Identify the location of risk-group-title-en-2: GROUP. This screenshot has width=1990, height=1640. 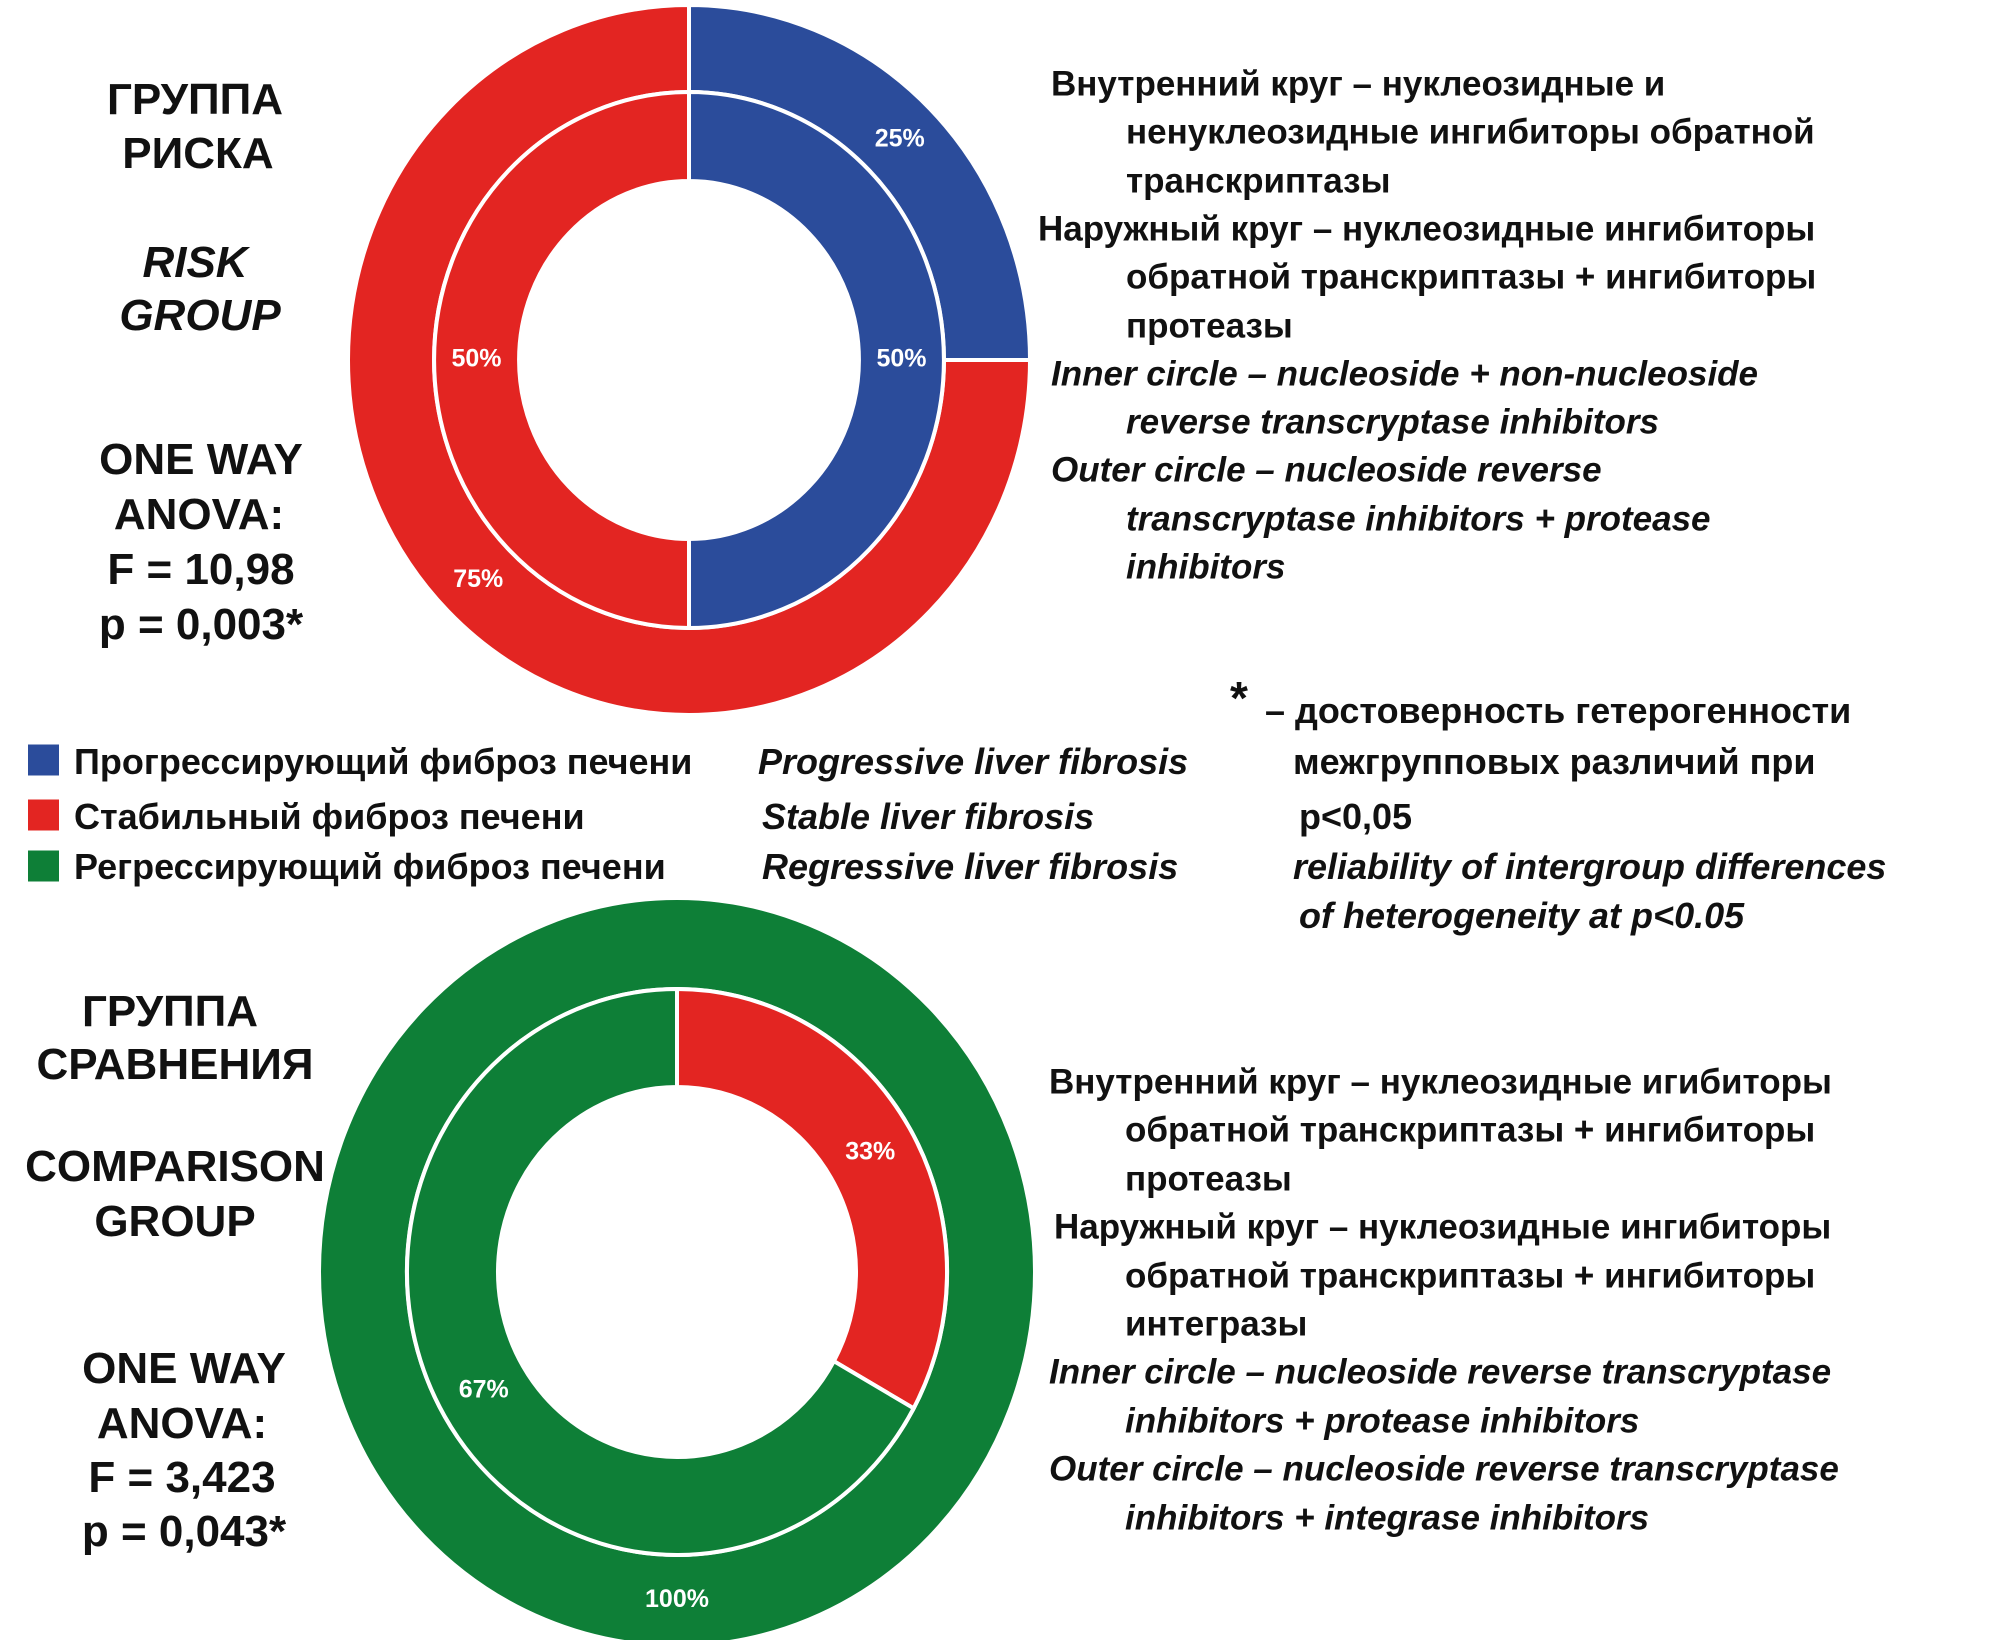
(200, 315).